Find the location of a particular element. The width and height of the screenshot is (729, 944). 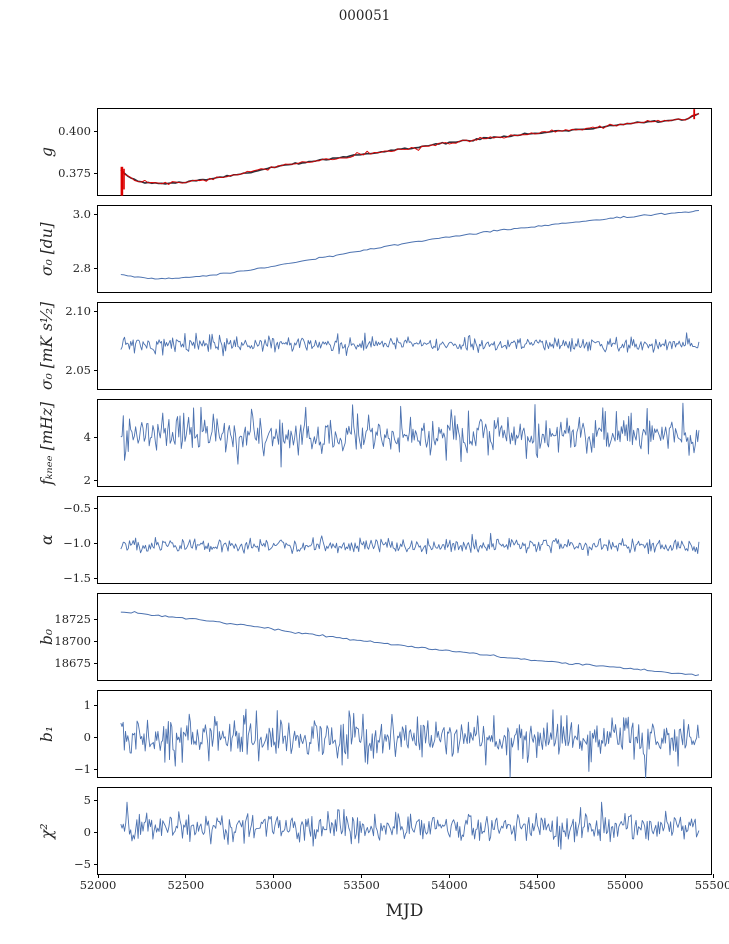

b1-line is located at coordinates (410, 743).